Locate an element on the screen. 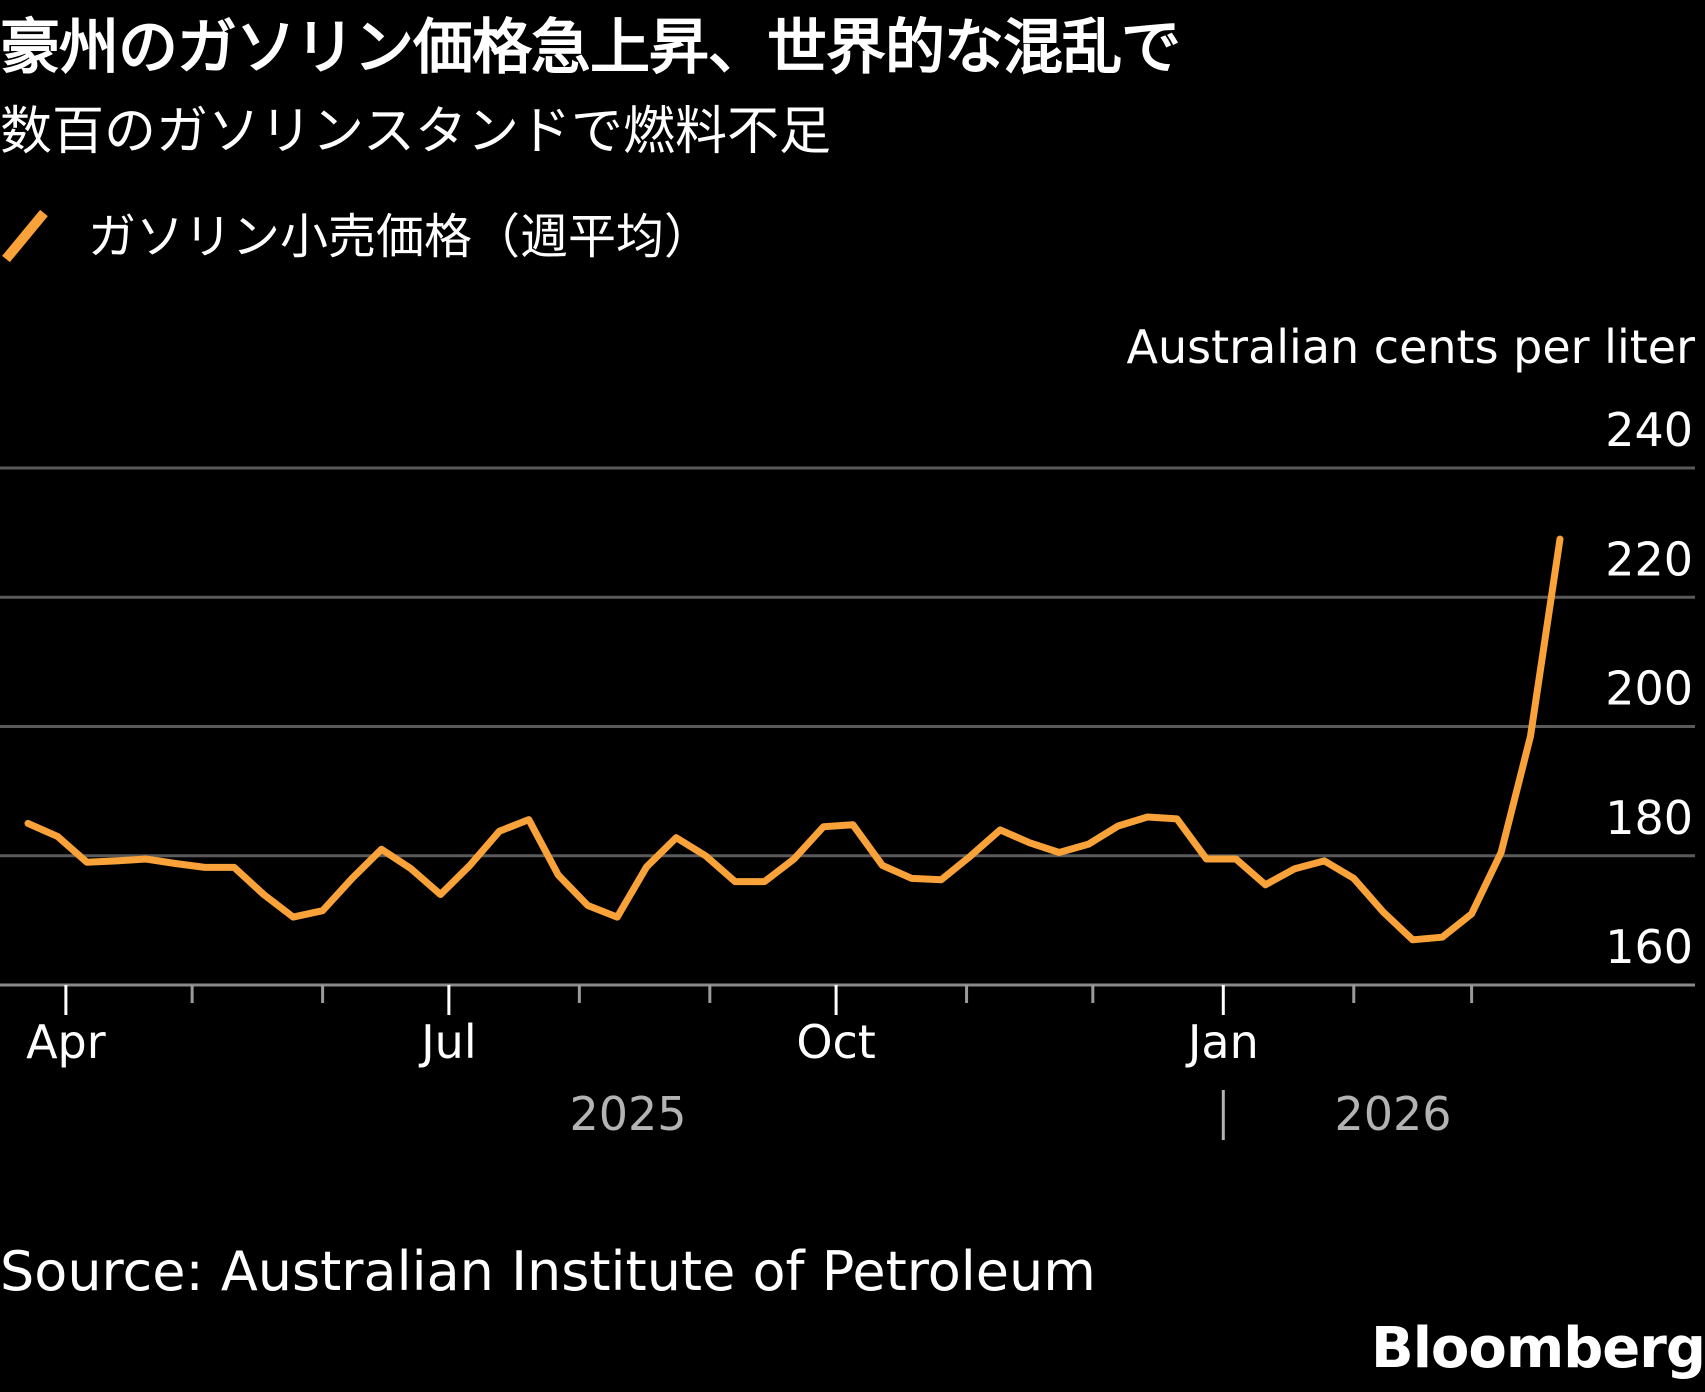 Image resolution: width=1705 pixels, height=1392 pixels. y-tick-label: 180 is located at coordinates (1649, 818).